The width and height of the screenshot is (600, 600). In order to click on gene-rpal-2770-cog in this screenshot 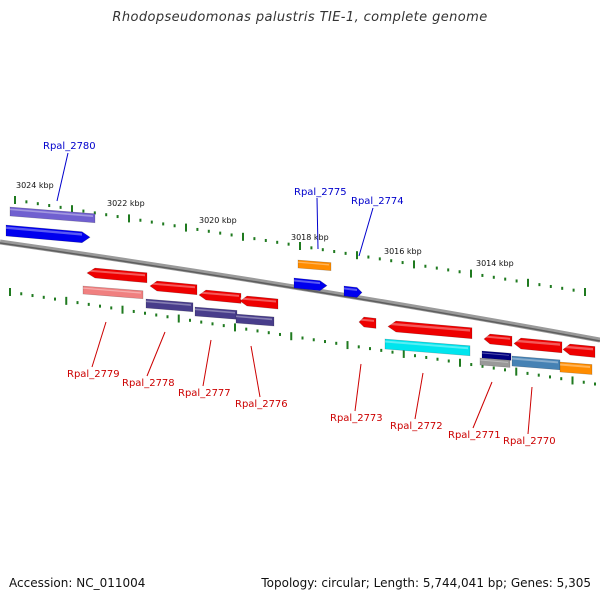, I will do `click(576, 368)`.